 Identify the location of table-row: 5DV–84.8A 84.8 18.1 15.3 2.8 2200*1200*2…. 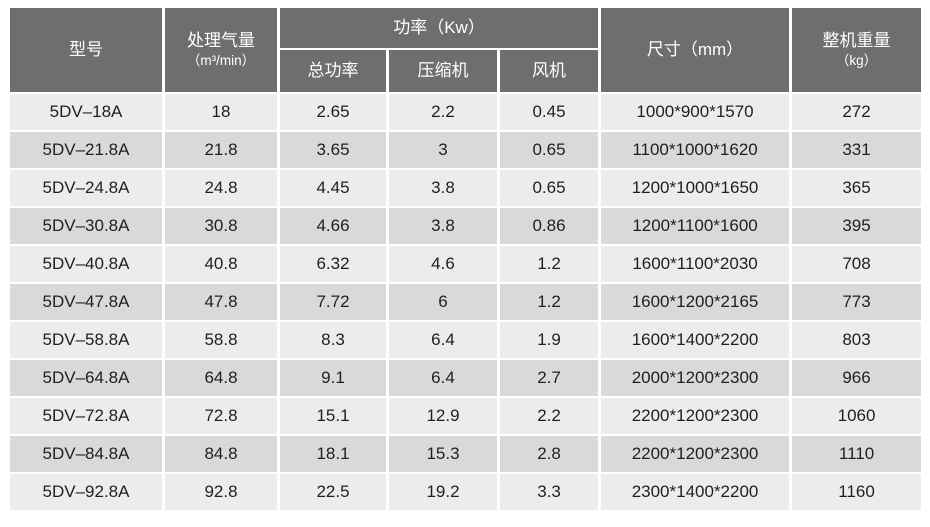
(466, 454).